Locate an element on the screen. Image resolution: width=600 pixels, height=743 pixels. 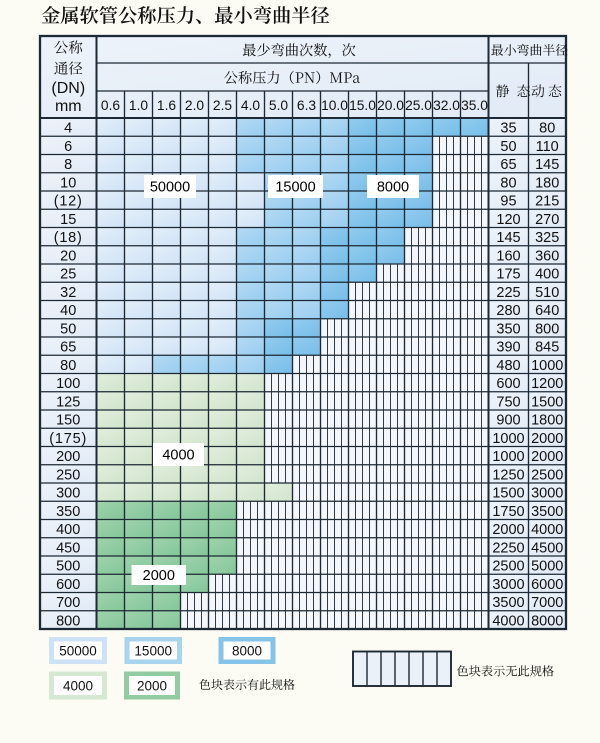
svg-text: 1800 is located at coordinates (547, 421).